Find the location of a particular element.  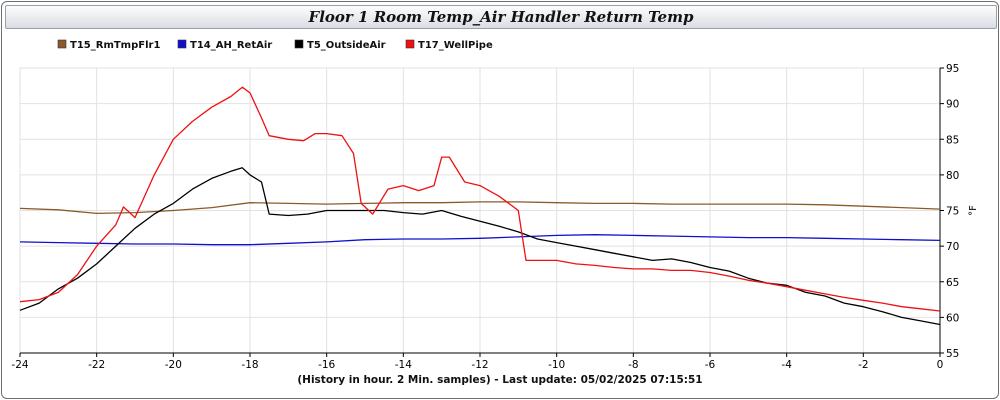

x-tick-label: -10 is located at coordinates (556, 365).